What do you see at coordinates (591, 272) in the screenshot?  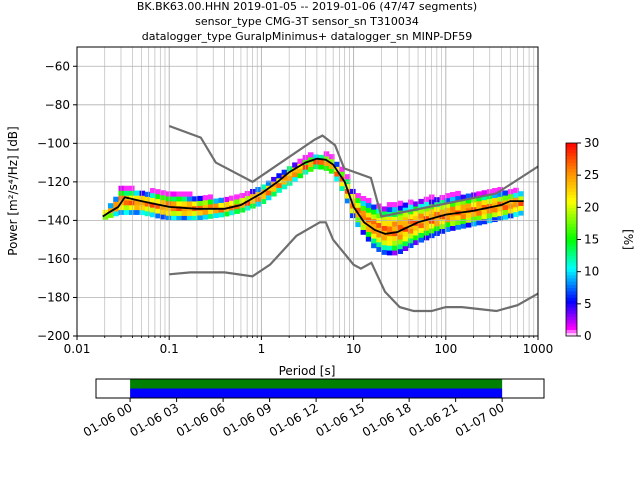 I see `colorbar-tick-label: 10` at bounding box center [591, 272].